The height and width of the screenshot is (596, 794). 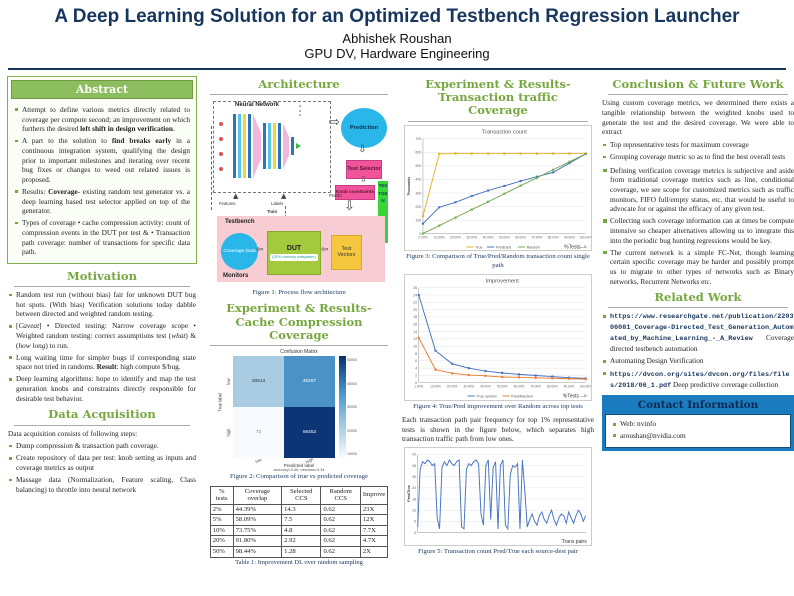 I want to click on svg-text: 12, so click(x=414, y=511).